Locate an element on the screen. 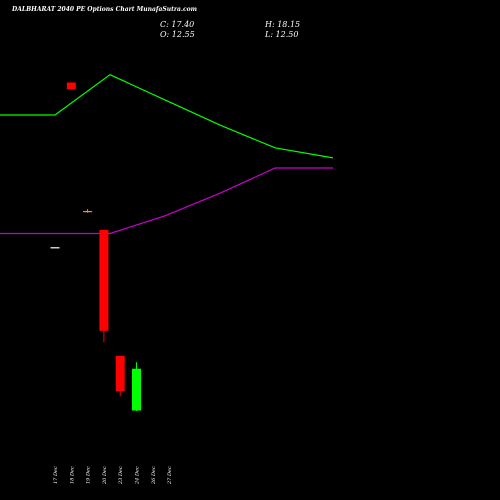 The height and width of the screenshot is (500, 500). candle-18-dec is located at coordinates (88, 211).